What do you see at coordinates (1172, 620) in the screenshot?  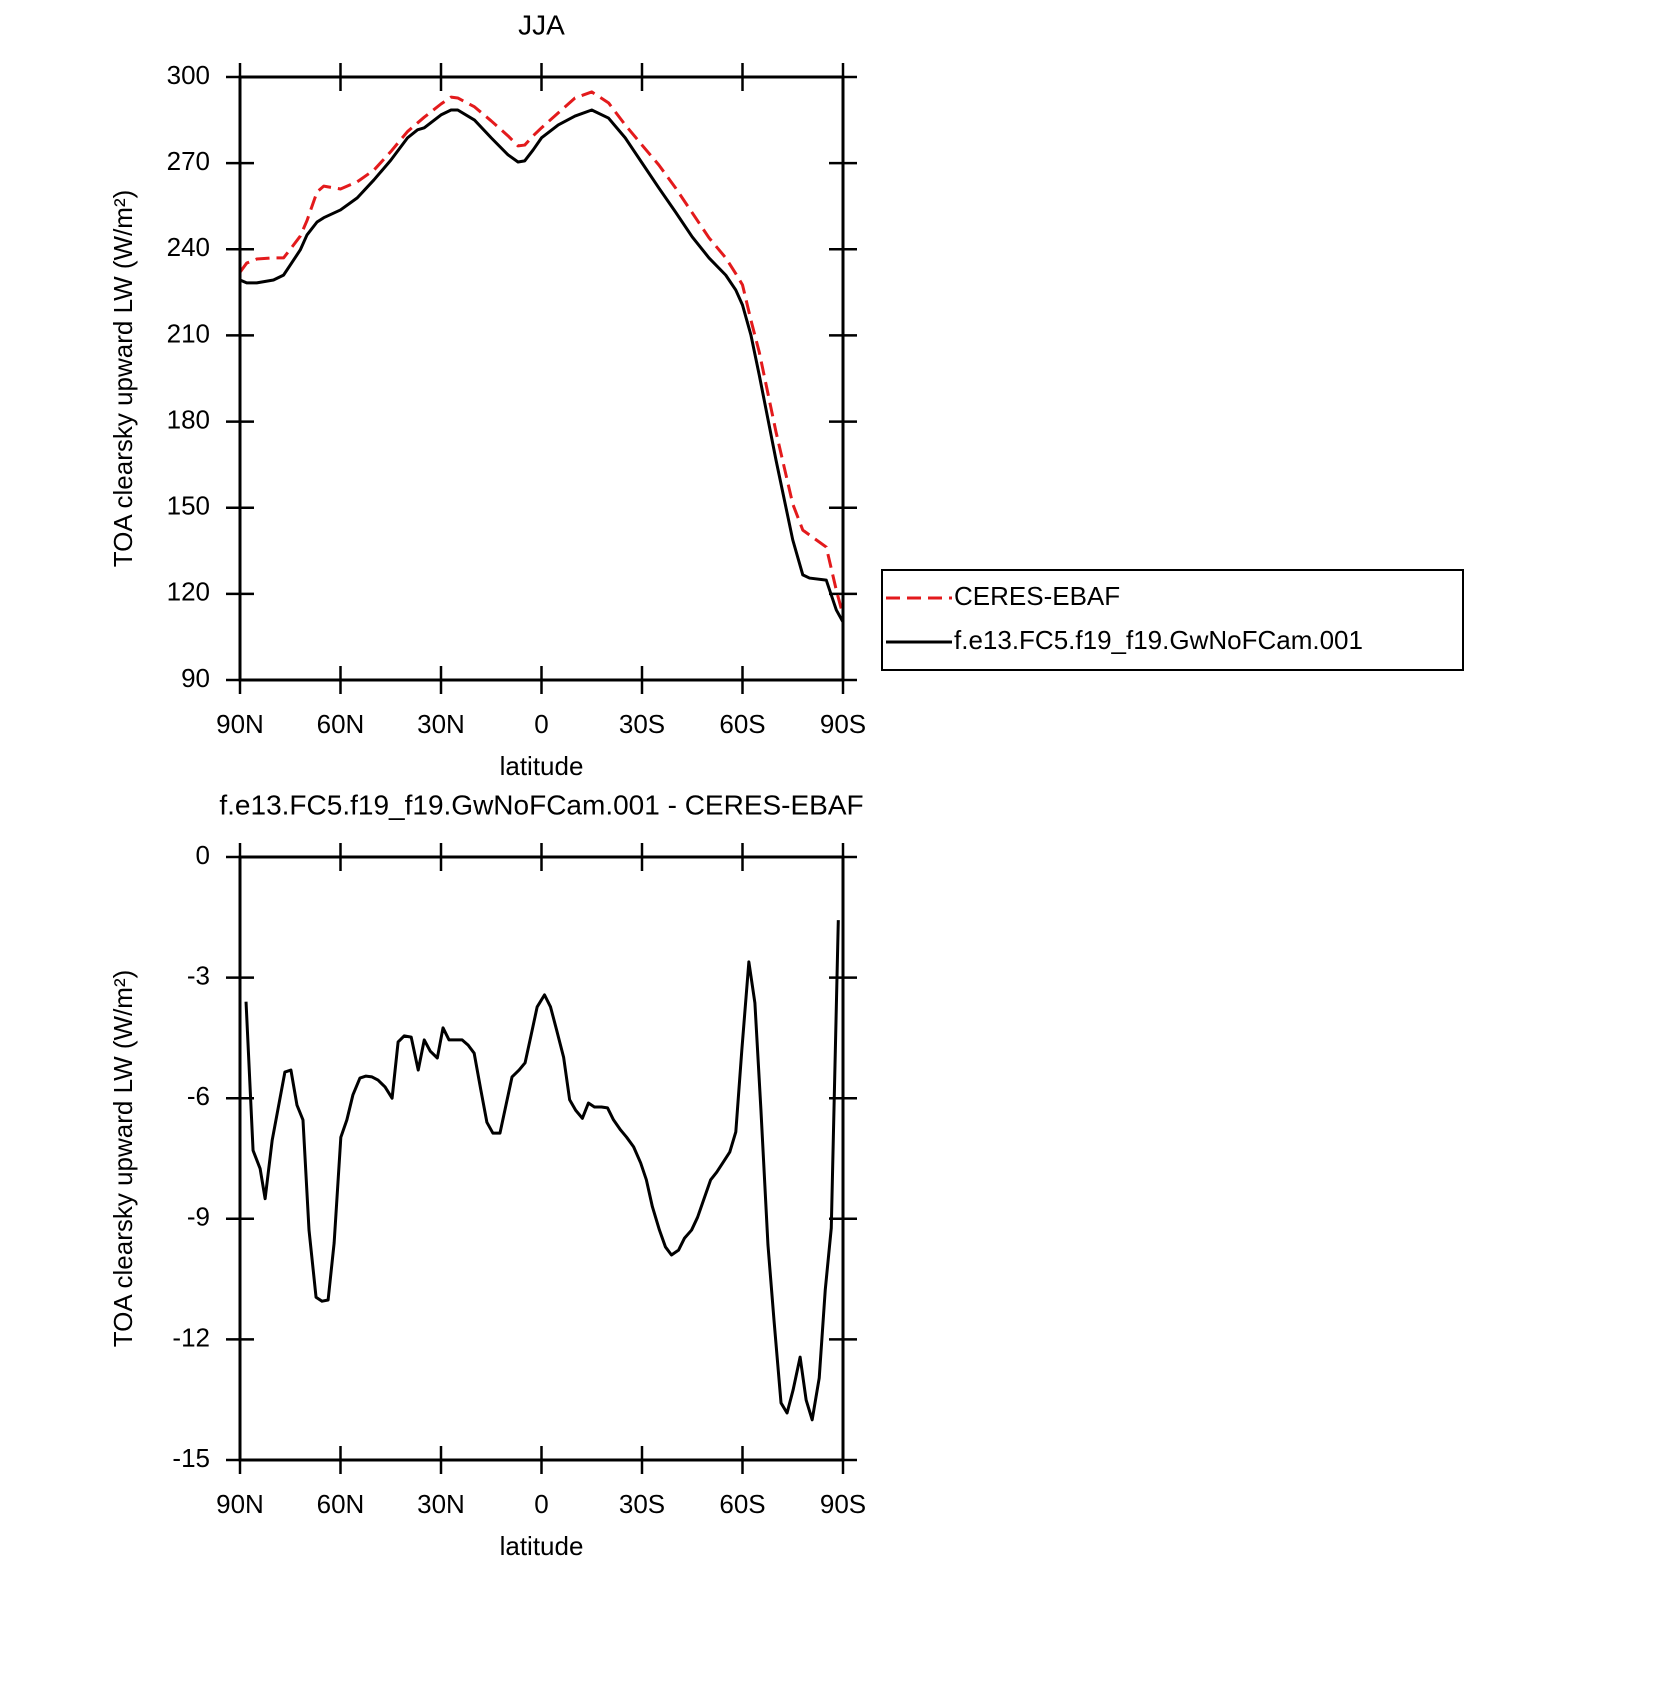 I see `legend-box` at bounding box center [1172, 620].